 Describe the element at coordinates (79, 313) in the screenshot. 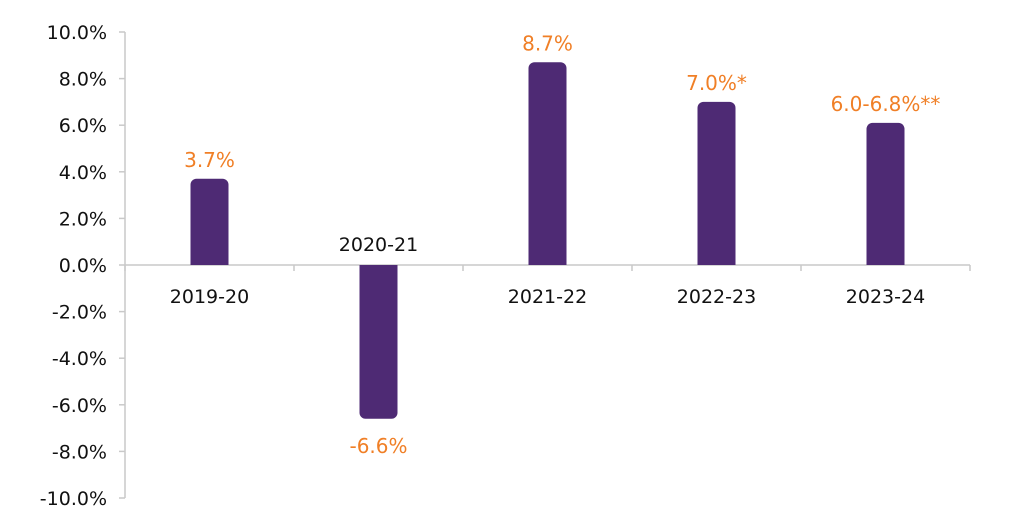

I see `y-tick-label: -2.0%` at that location.